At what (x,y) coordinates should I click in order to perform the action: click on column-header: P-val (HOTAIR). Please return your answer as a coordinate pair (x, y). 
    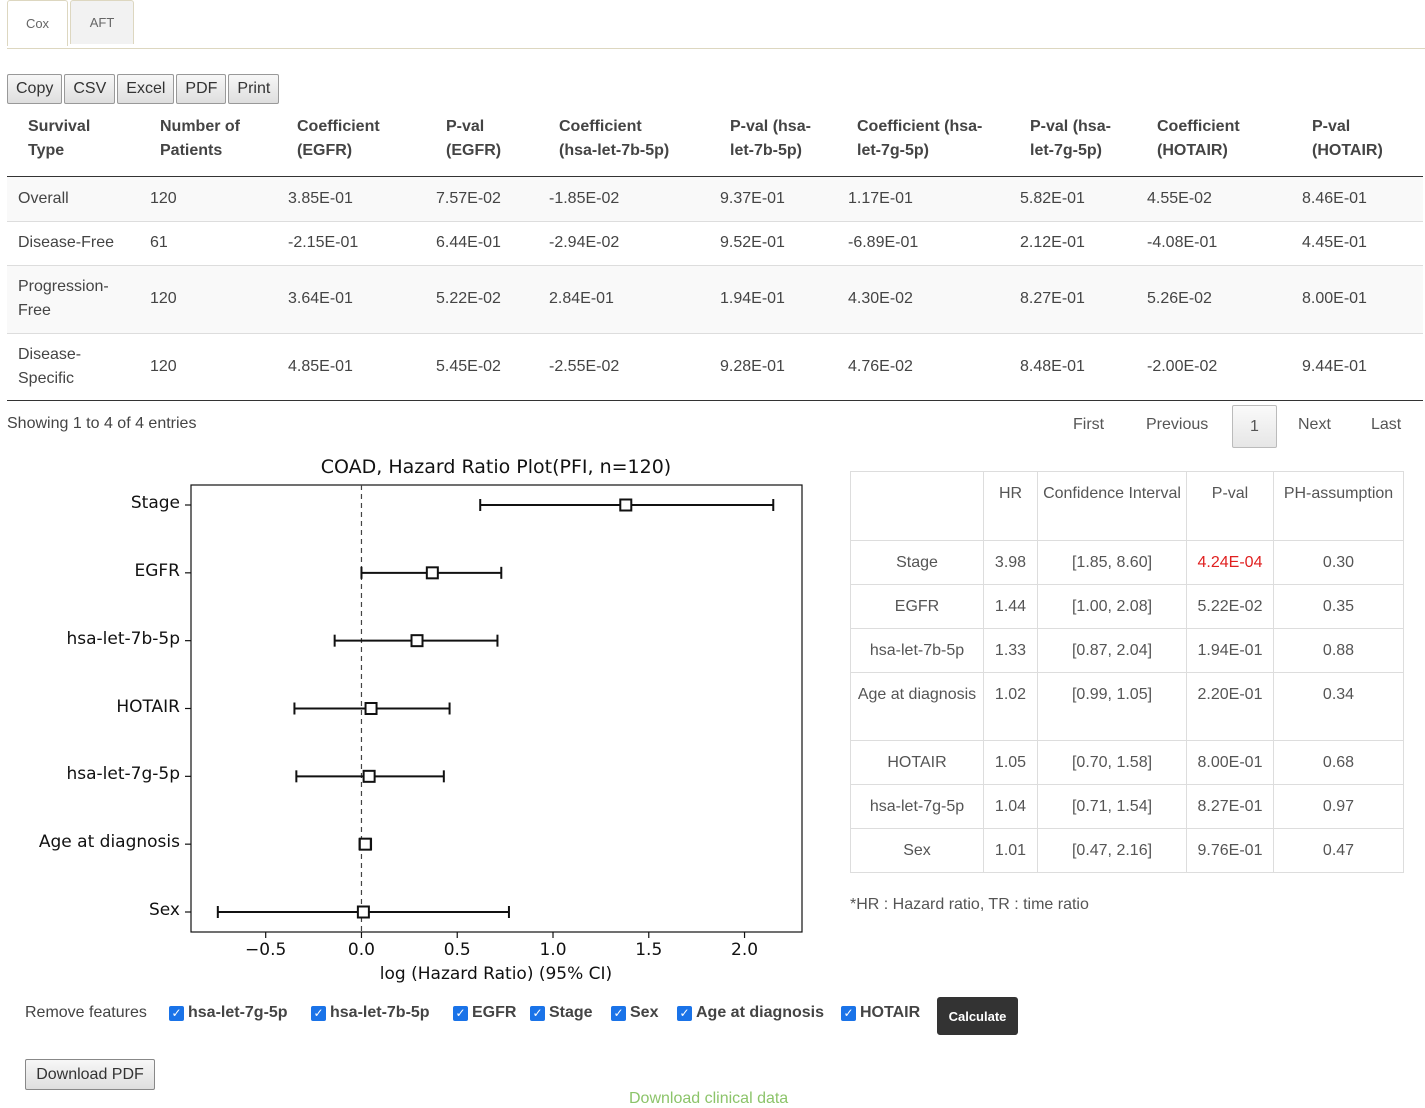
    Looking at the image, I should click on (1347, 138).